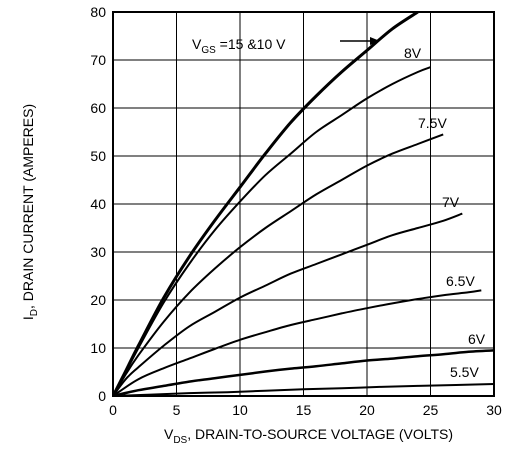  I want to click on x-tick-label: 25, so click(431, 410).